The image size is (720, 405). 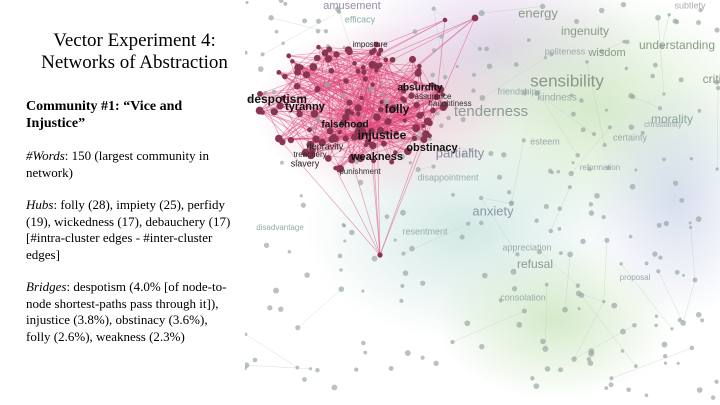 I want to click on node-label: tenderness, so click(x=491, y=111).